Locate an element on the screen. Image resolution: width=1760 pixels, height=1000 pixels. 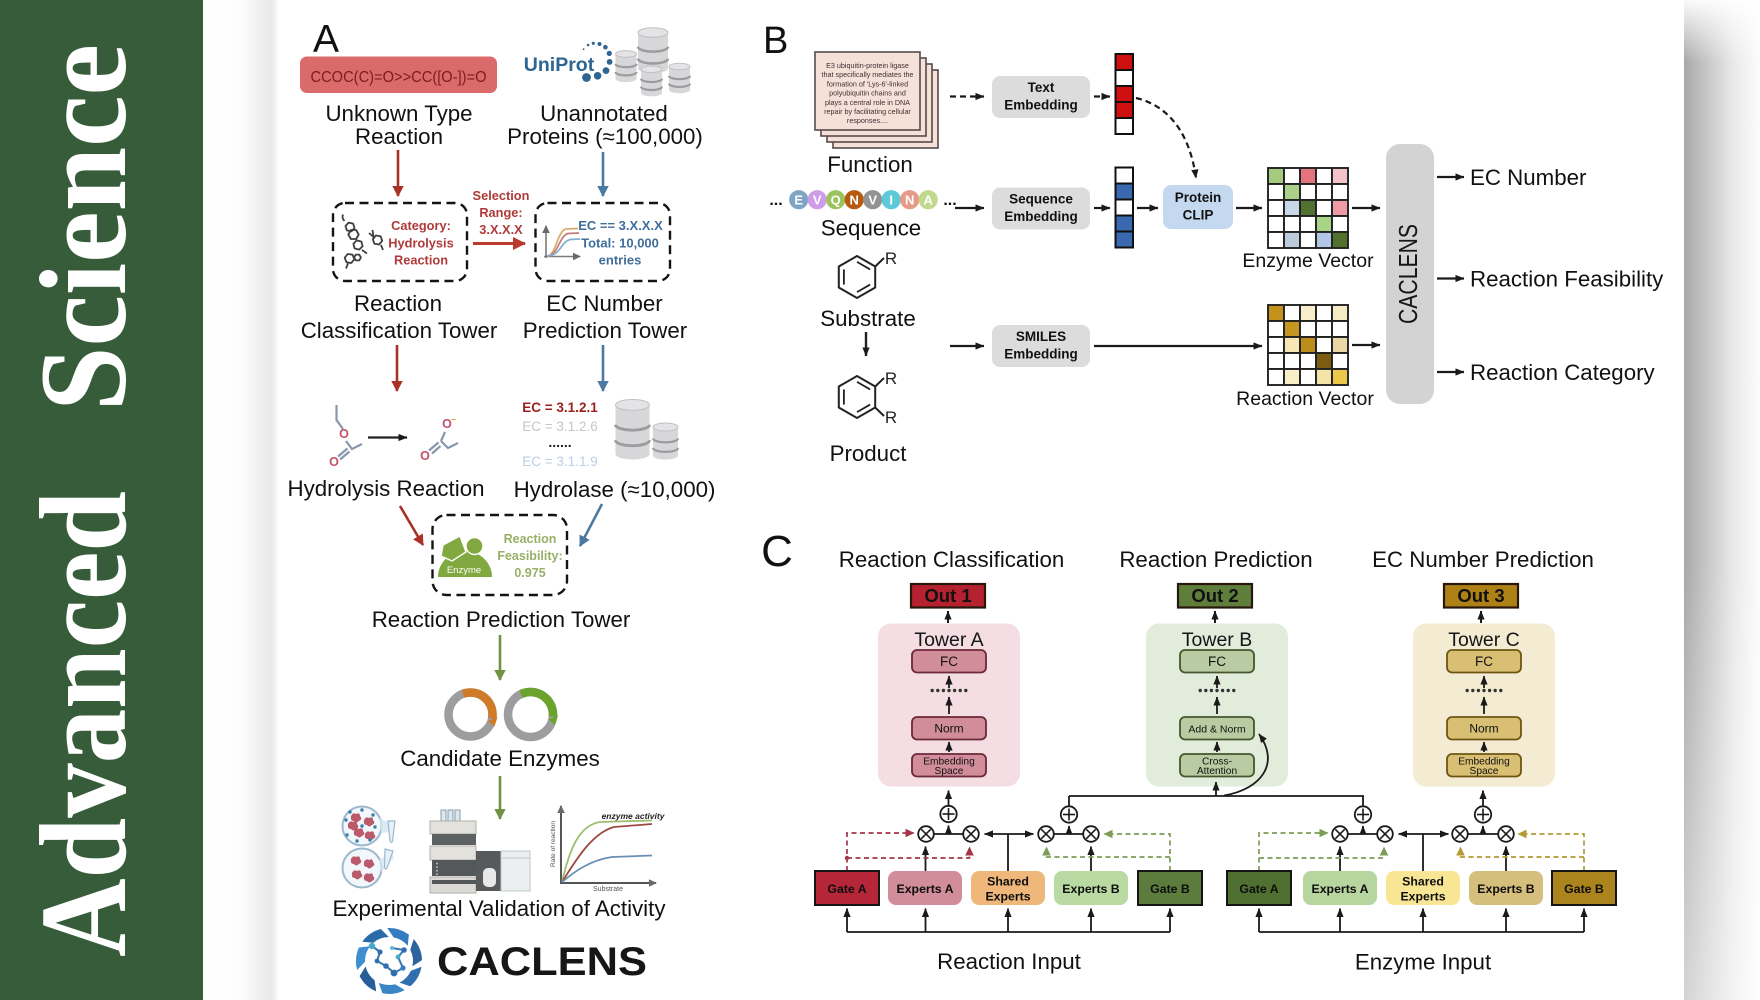
svg-text: Enzyme Input is located at coordinates (1423, 962).